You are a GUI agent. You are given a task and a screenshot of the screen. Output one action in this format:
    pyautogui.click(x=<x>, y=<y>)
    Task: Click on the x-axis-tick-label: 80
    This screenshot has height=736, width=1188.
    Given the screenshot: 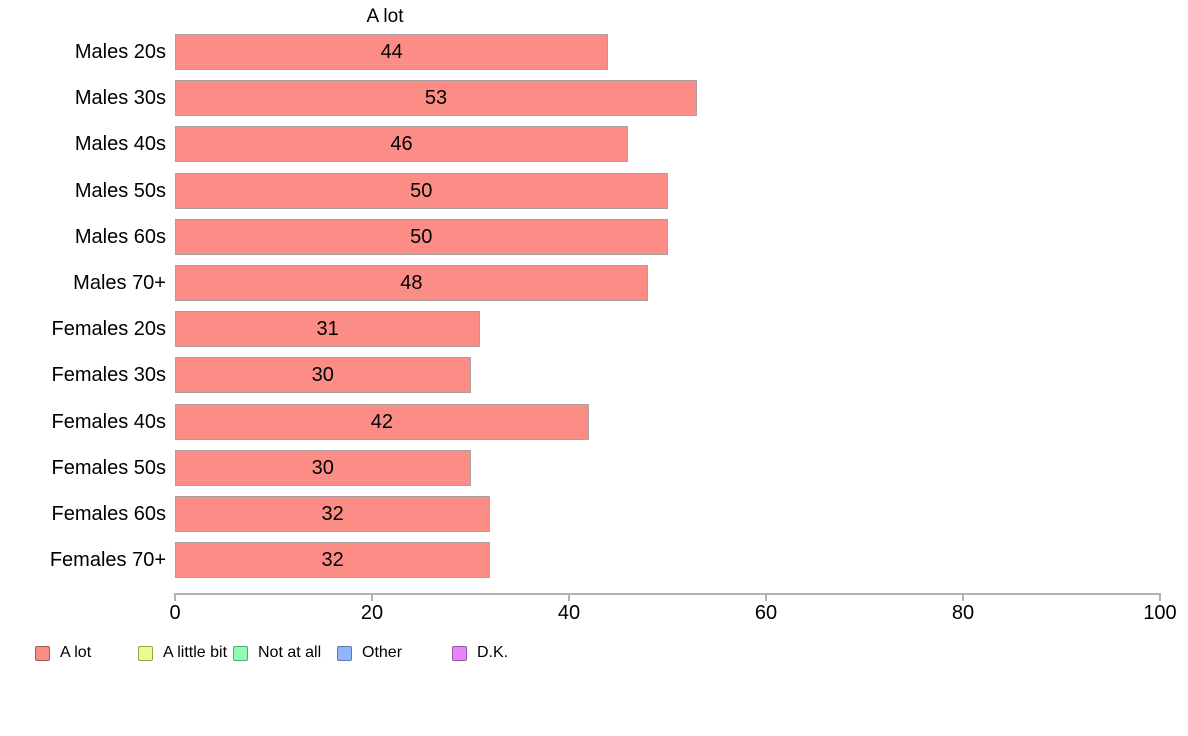 What is the action you would take?
    pyautogui.click(x=963, y=613)
    